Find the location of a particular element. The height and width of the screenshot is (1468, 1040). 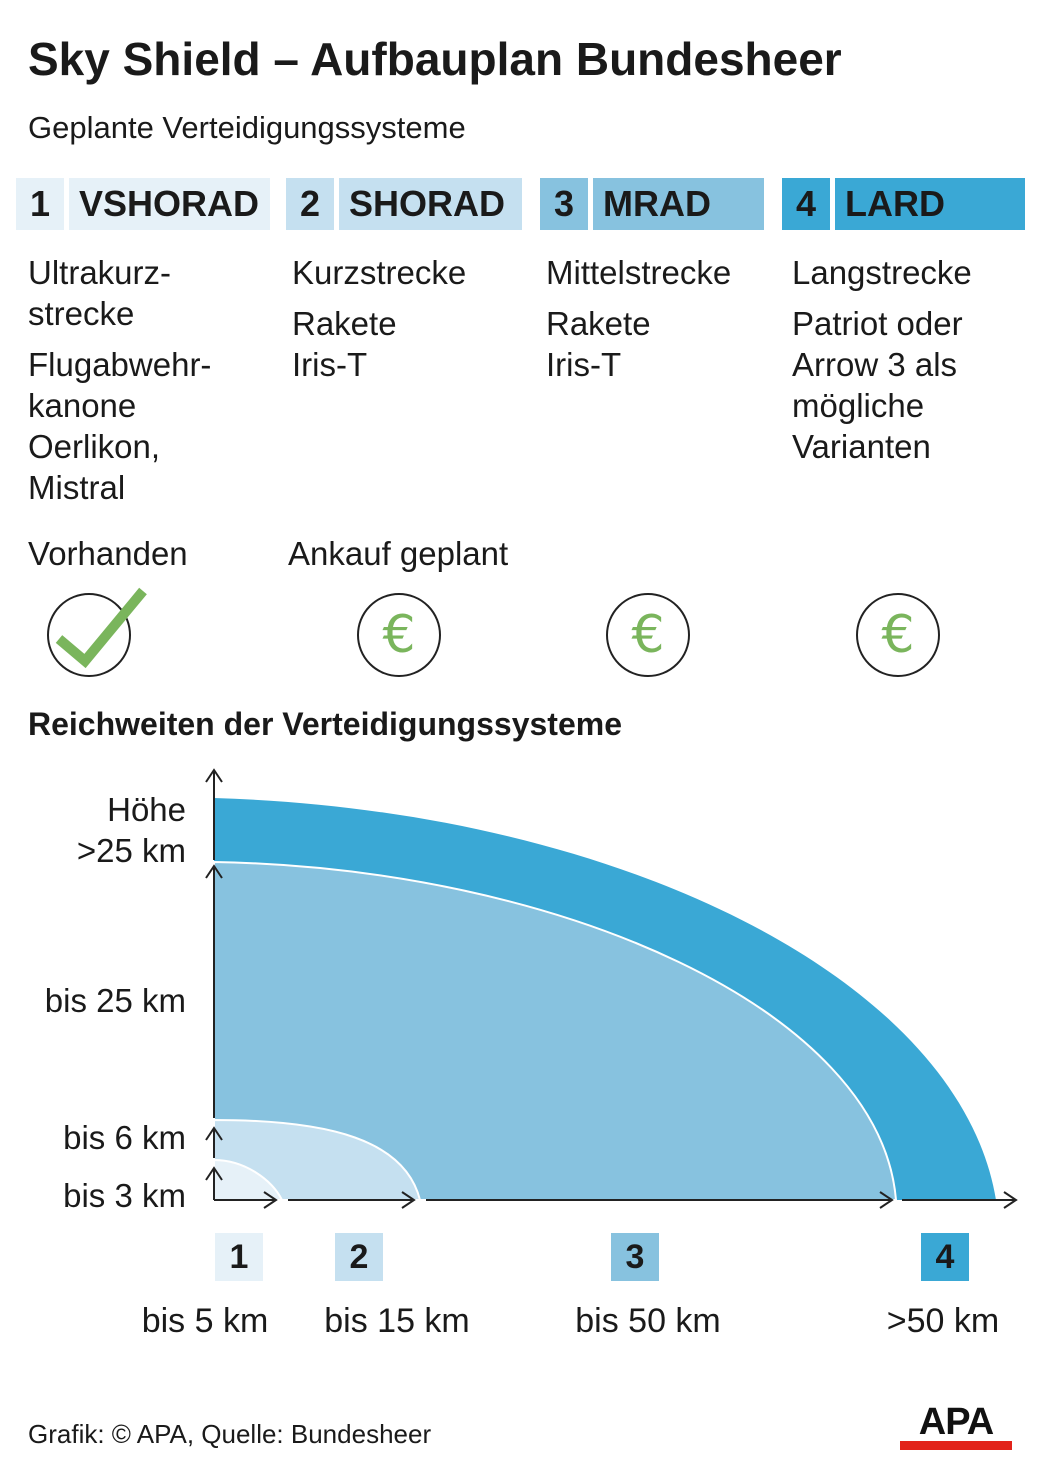

apa-logo: APA is located at coordinates (956, 1425).